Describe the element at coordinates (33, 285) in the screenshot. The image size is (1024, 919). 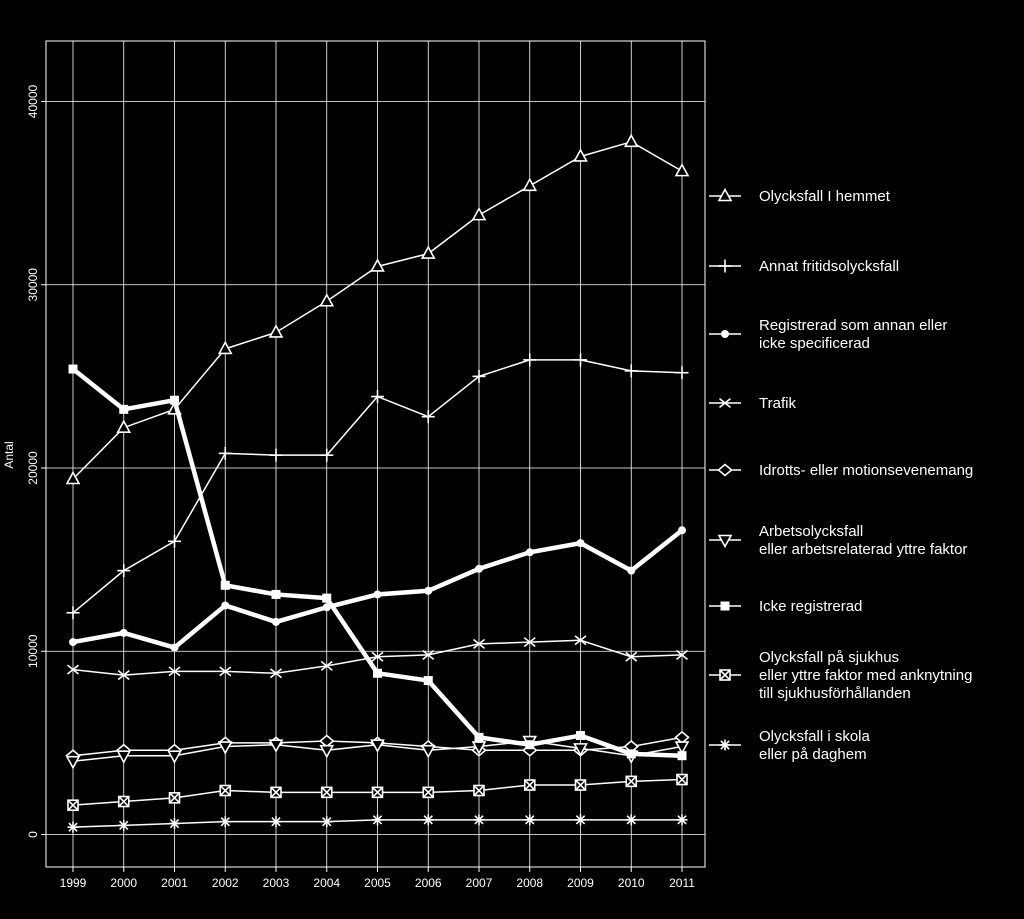
I see `y-tick-label: 30000` at that location.